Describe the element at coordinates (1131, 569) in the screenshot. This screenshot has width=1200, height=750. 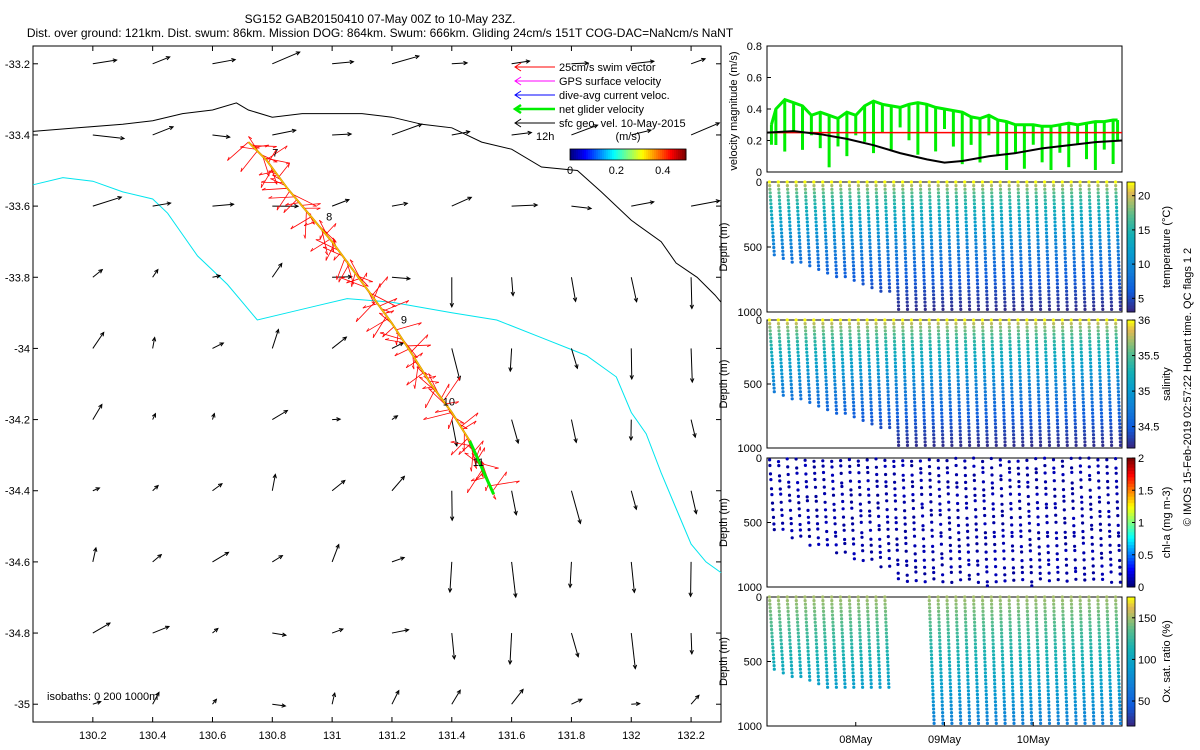
I see `chlorophyll-colorbar-cell` at that location.